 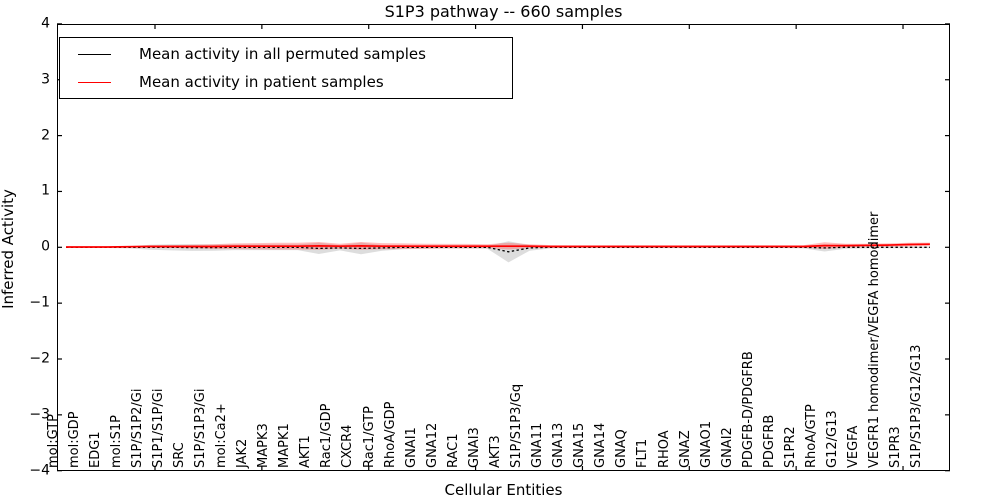 What do you see at coordinates (685, 449) in the screenshot?
I see `x-tick-label: GNAZ` at bounding box center [685, 449].